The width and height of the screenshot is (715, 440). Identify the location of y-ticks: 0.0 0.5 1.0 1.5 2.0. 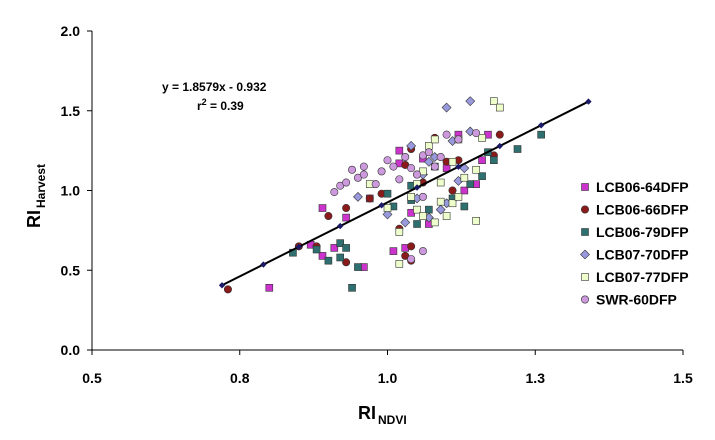
(76, 190).